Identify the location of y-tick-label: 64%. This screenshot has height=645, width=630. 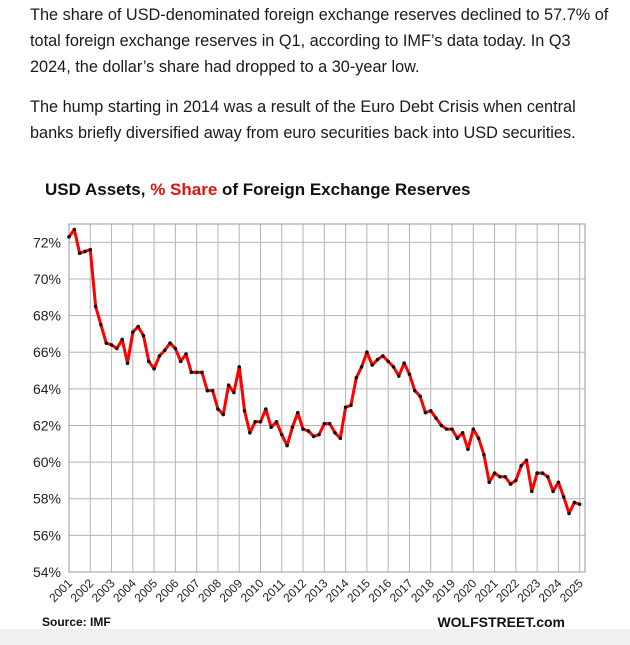
(47, 389).